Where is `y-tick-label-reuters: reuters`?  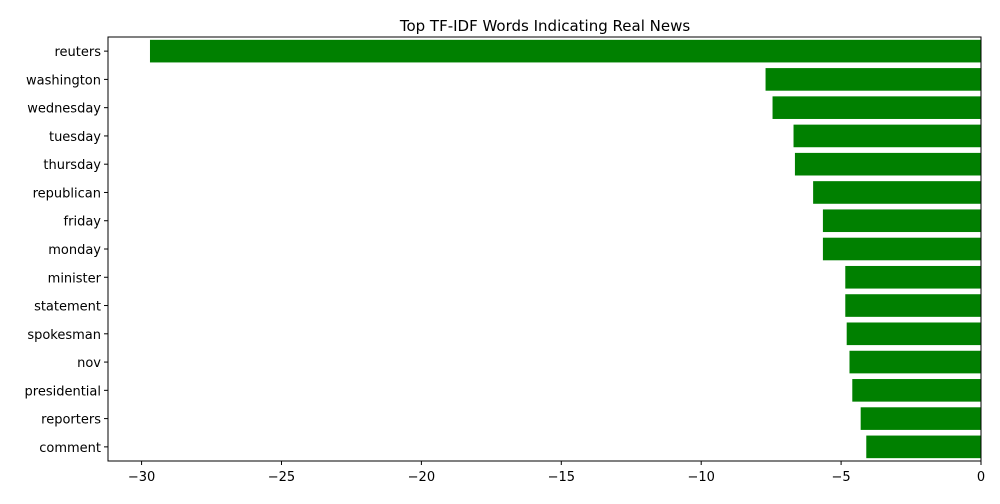 y-tick-label-reuters: reuters is located at coordinates (77, 52).